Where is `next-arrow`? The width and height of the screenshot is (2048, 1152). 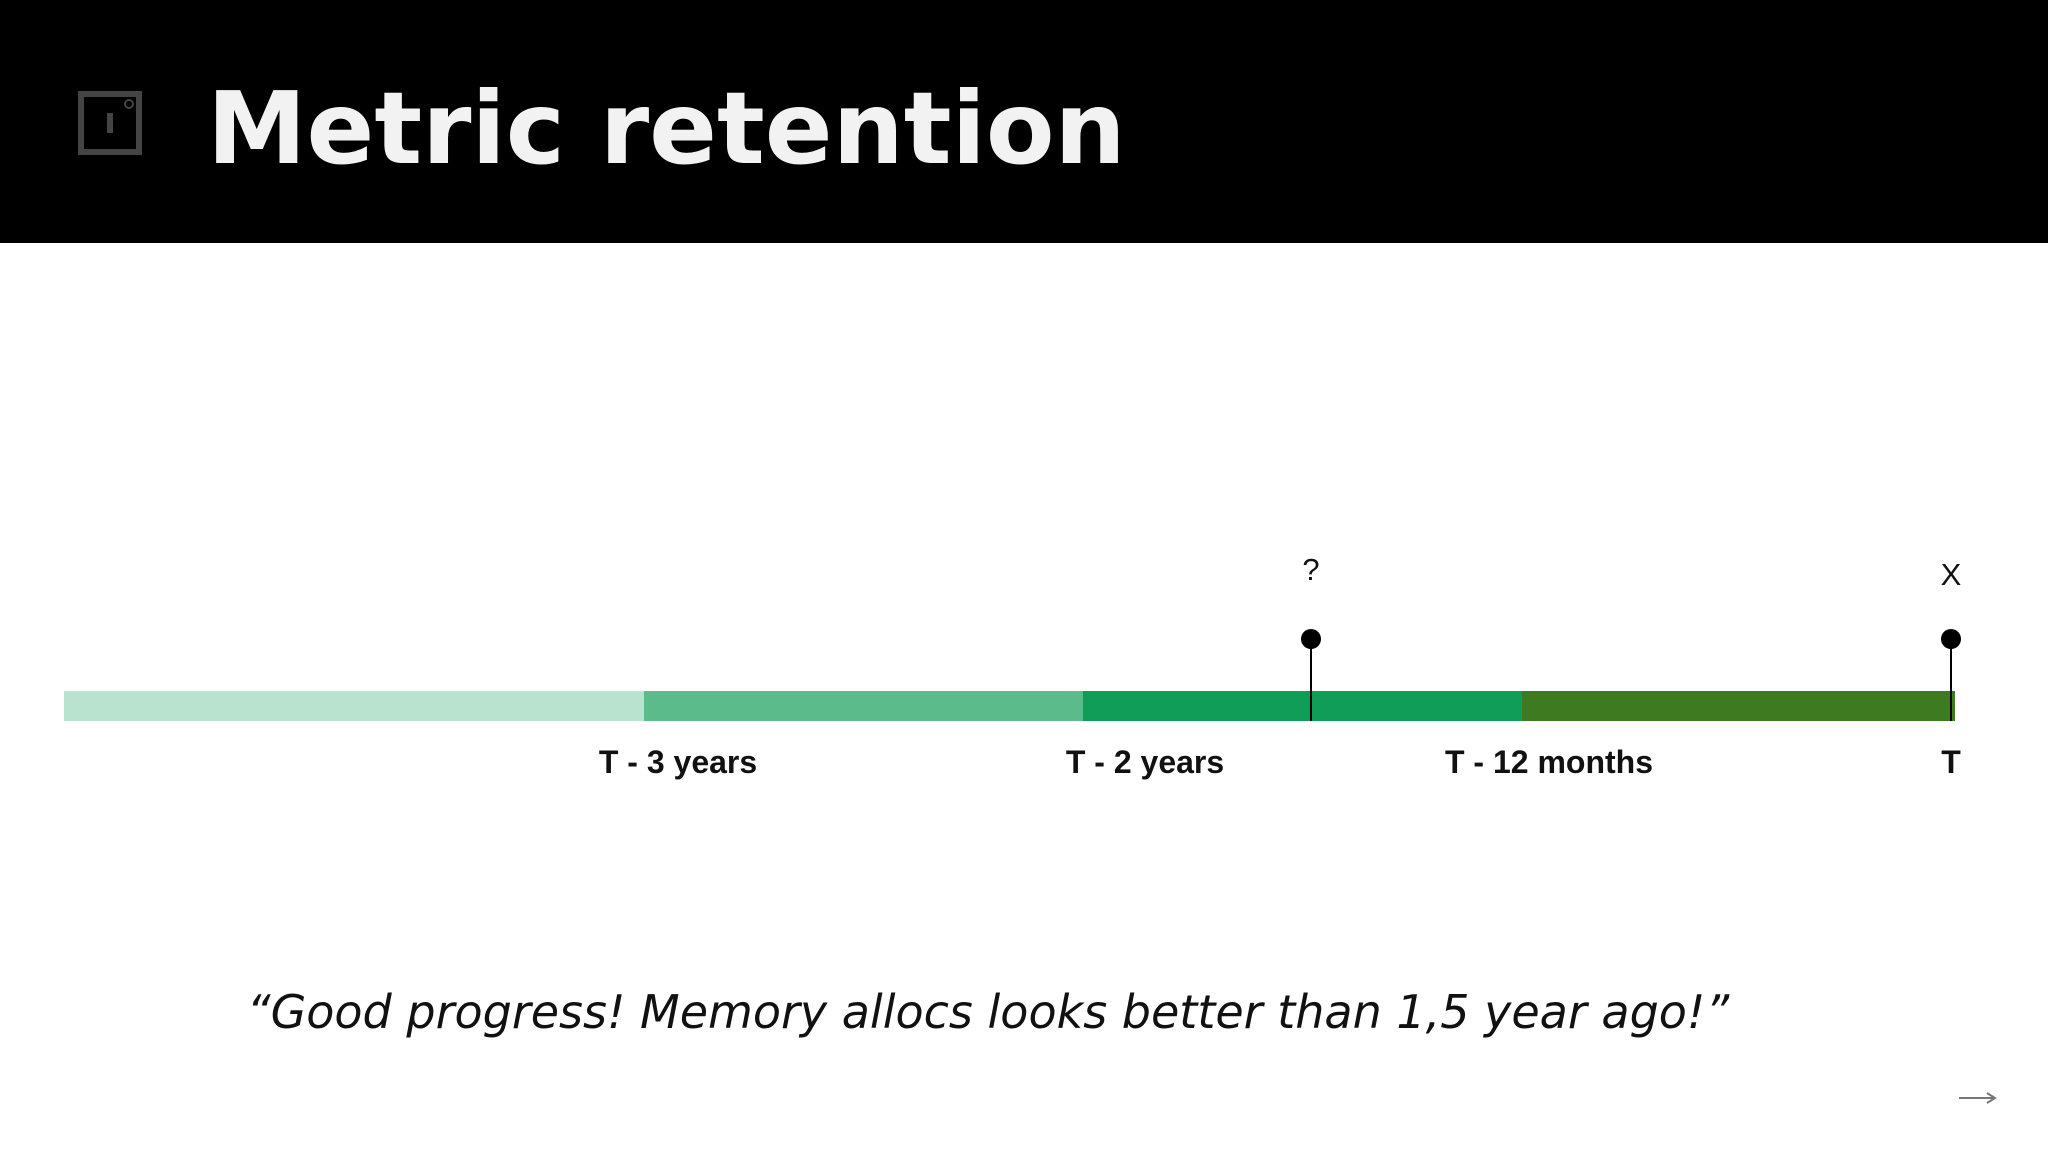
next-arrow is located at coordinates (1978, 1098).